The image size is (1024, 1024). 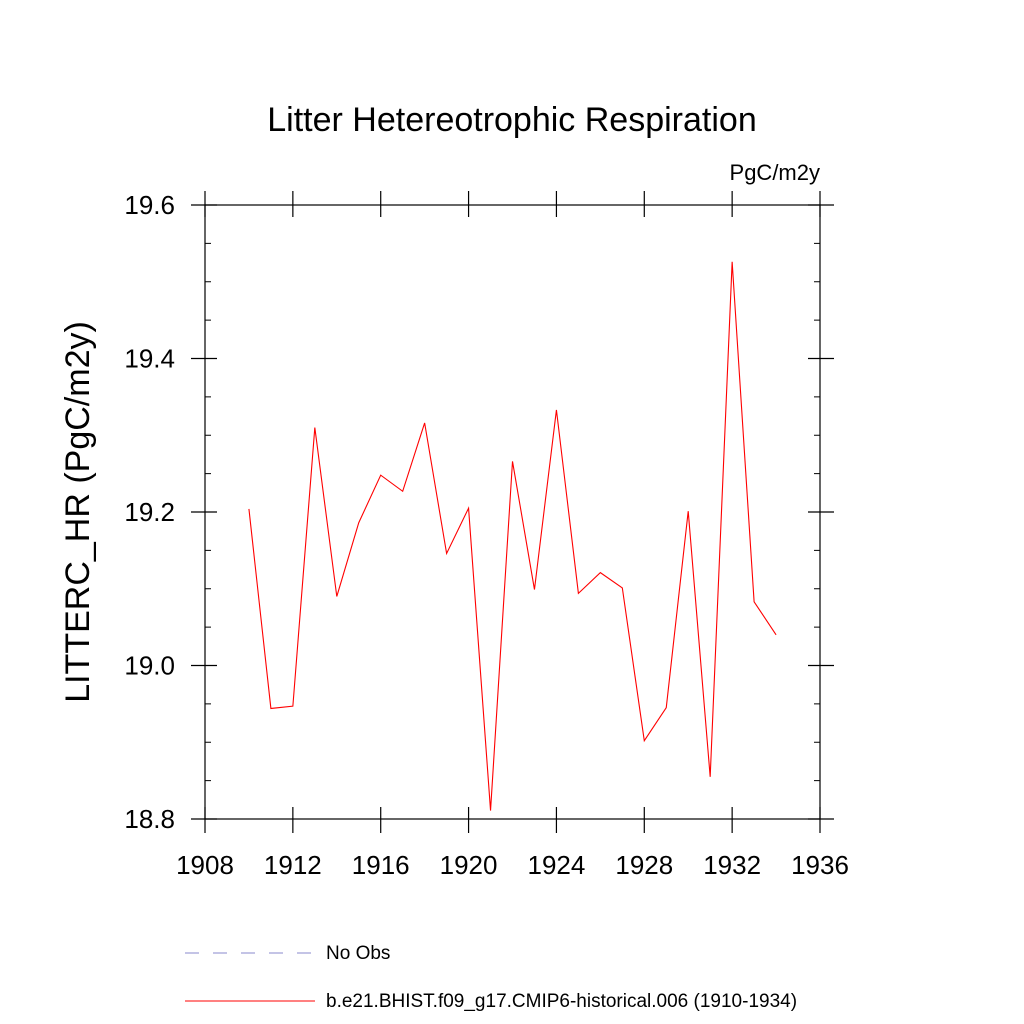 What do you see at coordinates (149, 819) in the screenshot?
I see `y-tick-label: 18.8` at bounding box center [149, 819].